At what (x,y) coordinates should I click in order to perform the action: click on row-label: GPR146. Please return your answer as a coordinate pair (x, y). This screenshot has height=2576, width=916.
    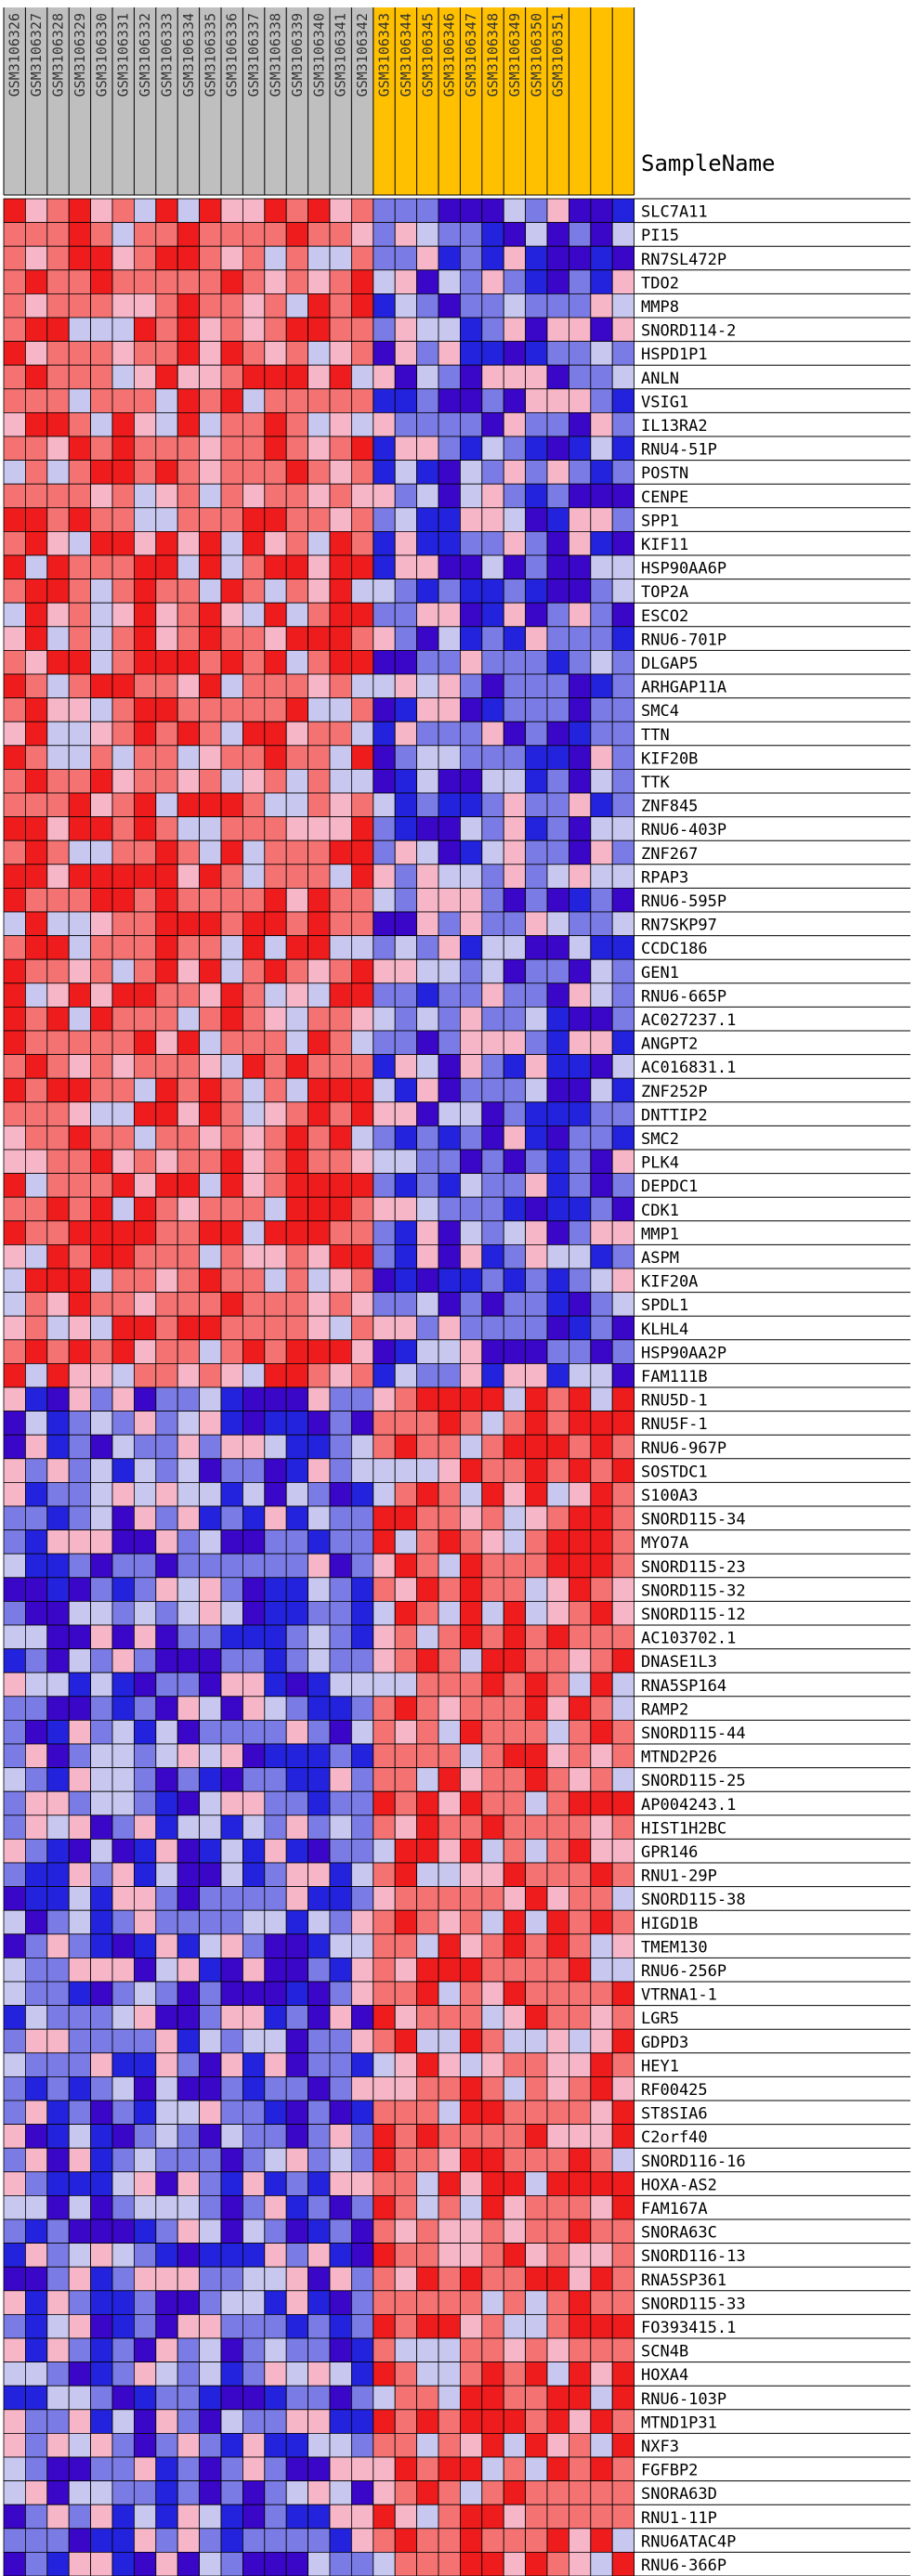
    Looking at the image, I should click on (669, 1852).